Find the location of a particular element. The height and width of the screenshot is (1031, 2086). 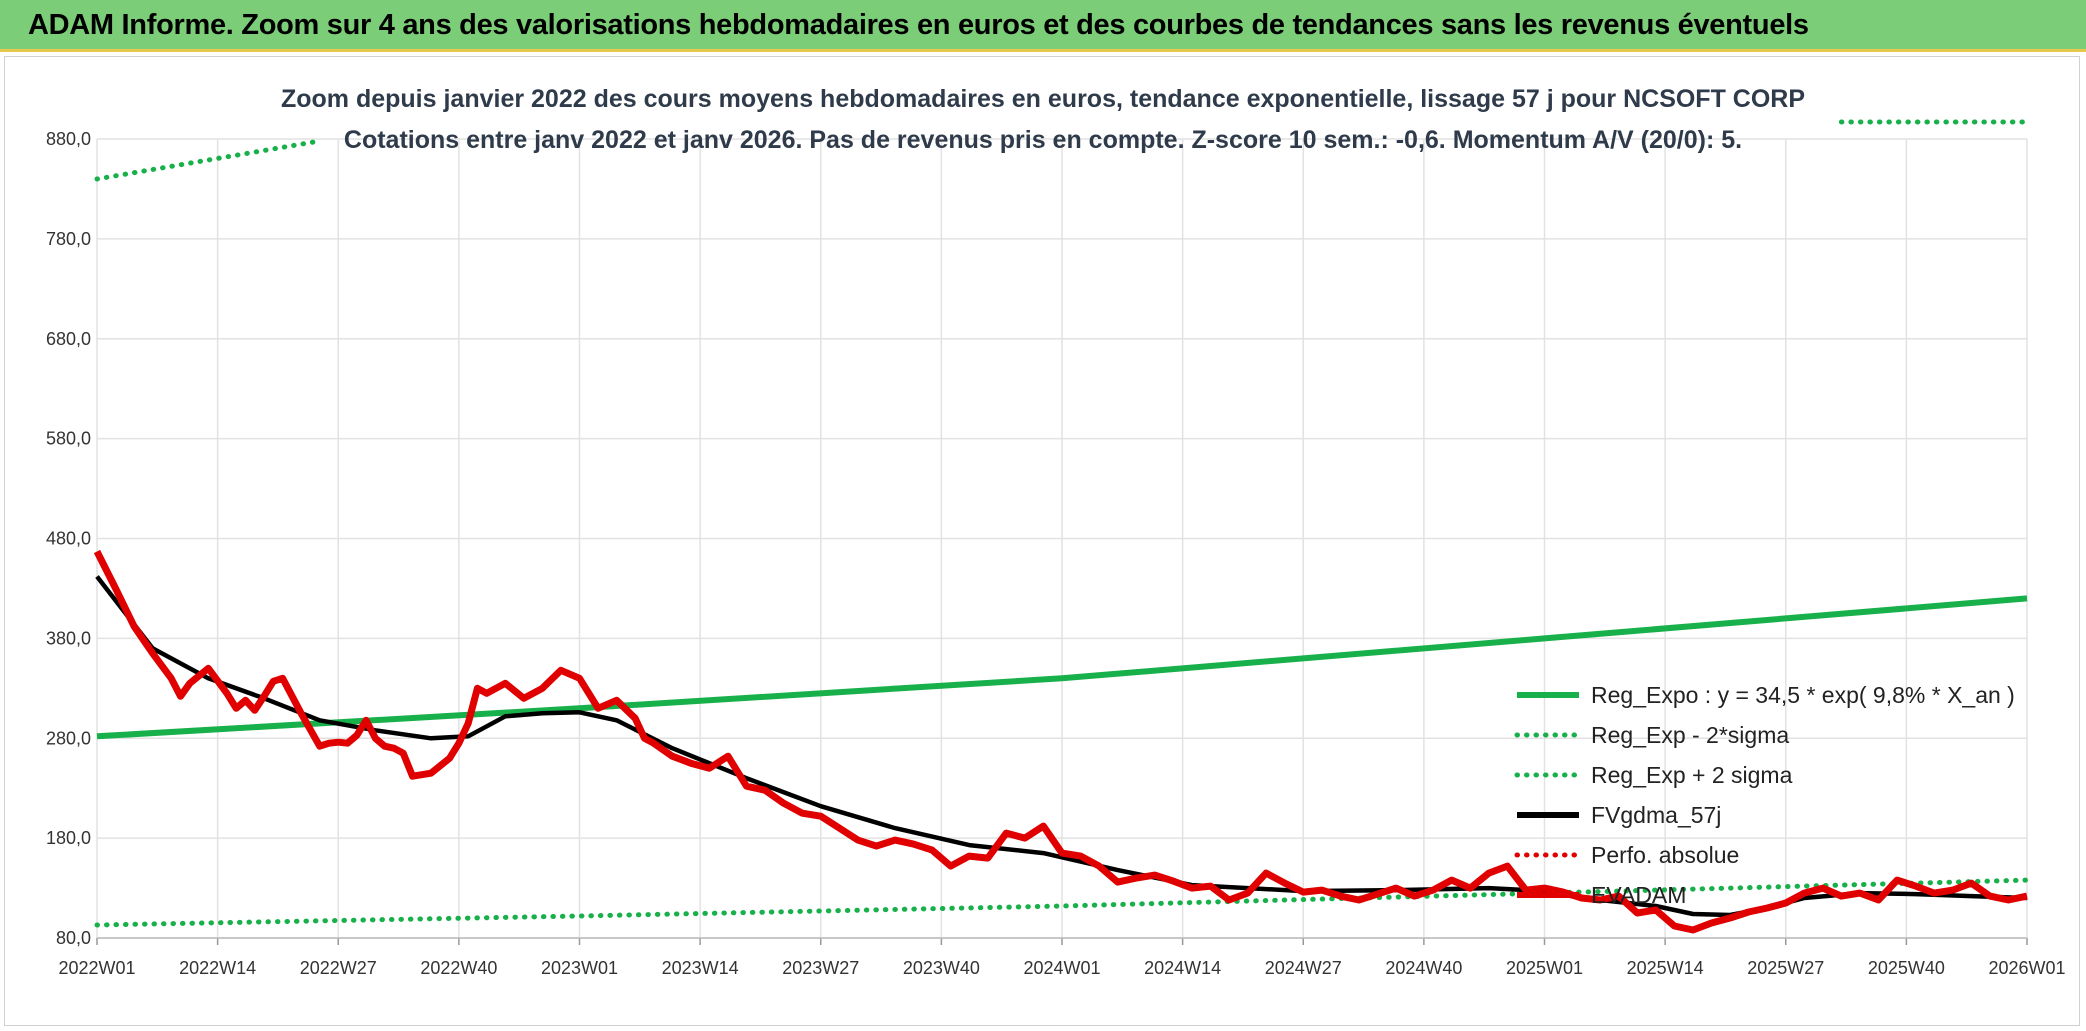

legend-label: Reg_Expo : y = 34,5 * exp( 9,8% * X_an ) is located at coordinates (1803, 695).